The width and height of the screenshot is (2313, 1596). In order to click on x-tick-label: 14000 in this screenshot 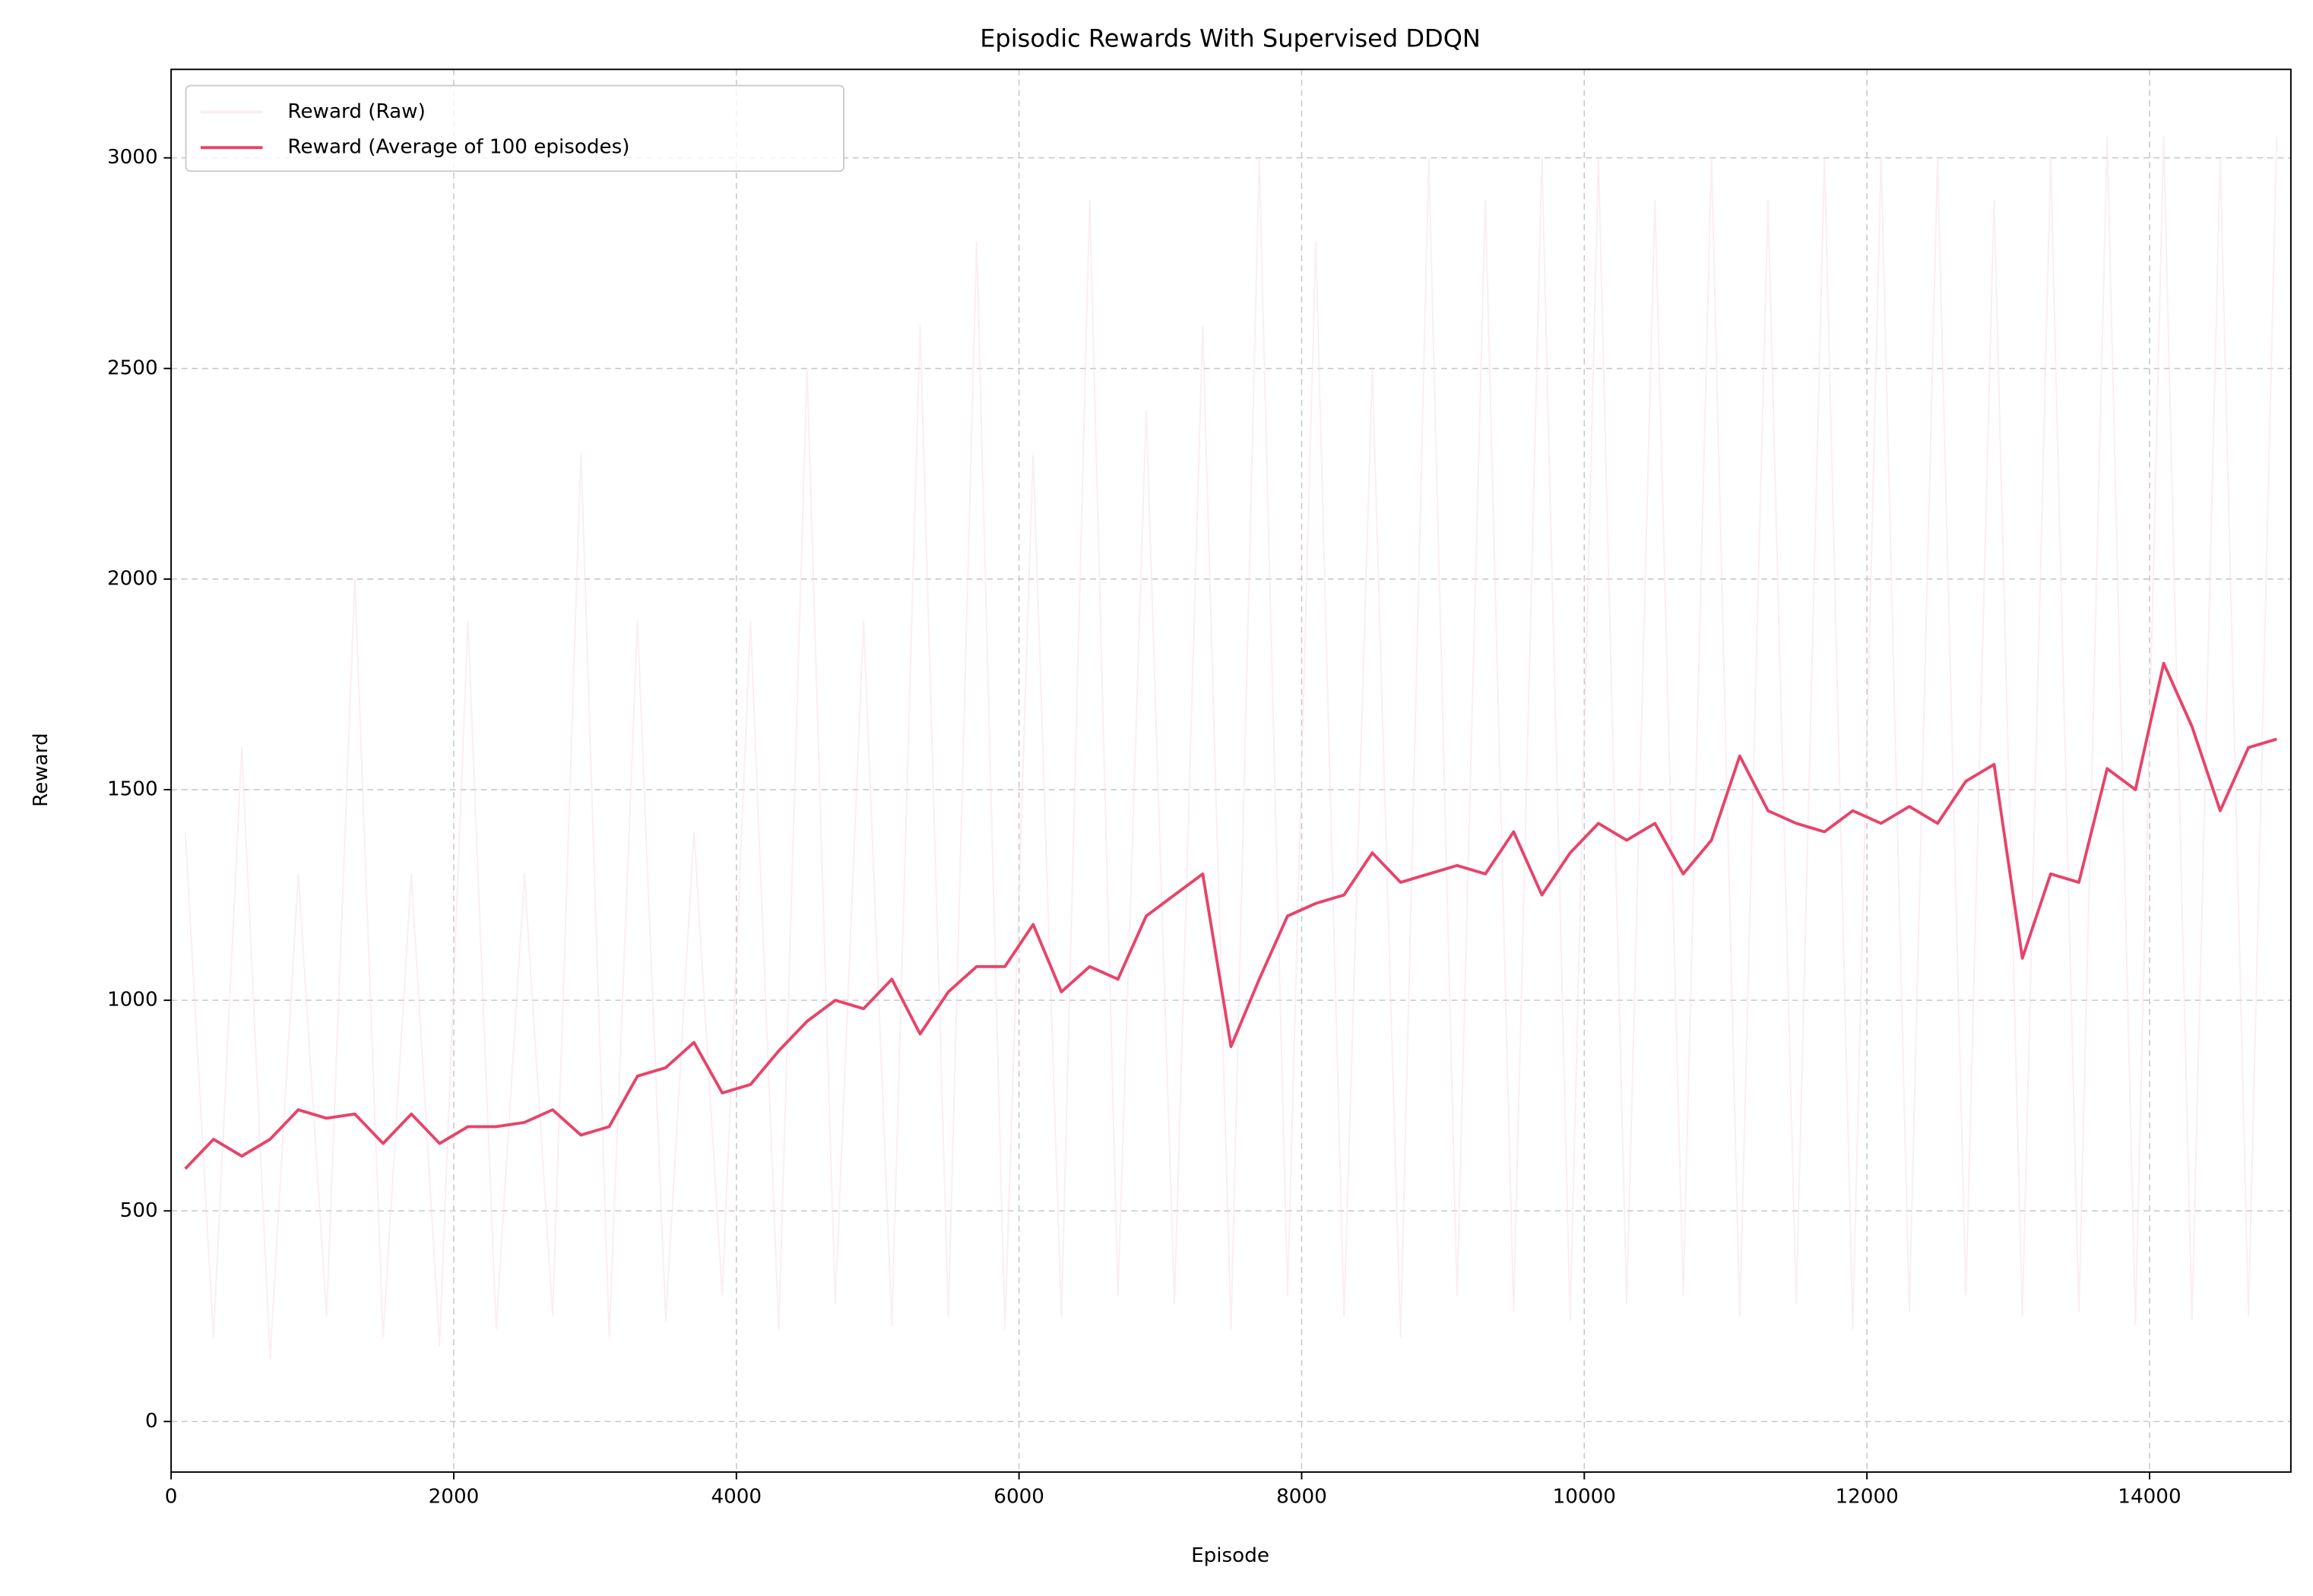, I will do `click(2149, 1497)`.